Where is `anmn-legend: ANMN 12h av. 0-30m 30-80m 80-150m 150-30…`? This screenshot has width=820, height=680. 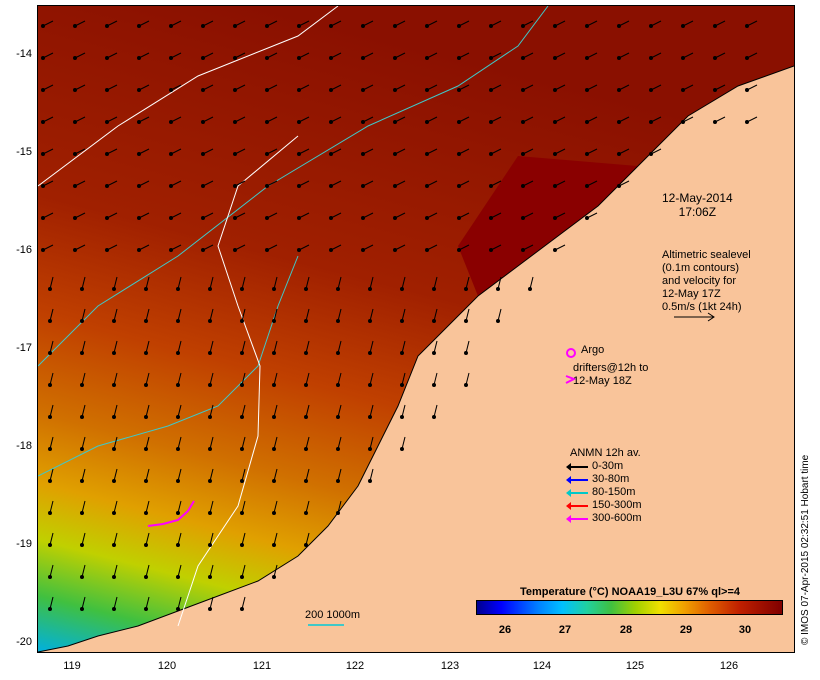
anmn-legend: ANMN 12h av. 0-30m 30-80m 80-150m 150-30… is located at coordinates (604, 486).